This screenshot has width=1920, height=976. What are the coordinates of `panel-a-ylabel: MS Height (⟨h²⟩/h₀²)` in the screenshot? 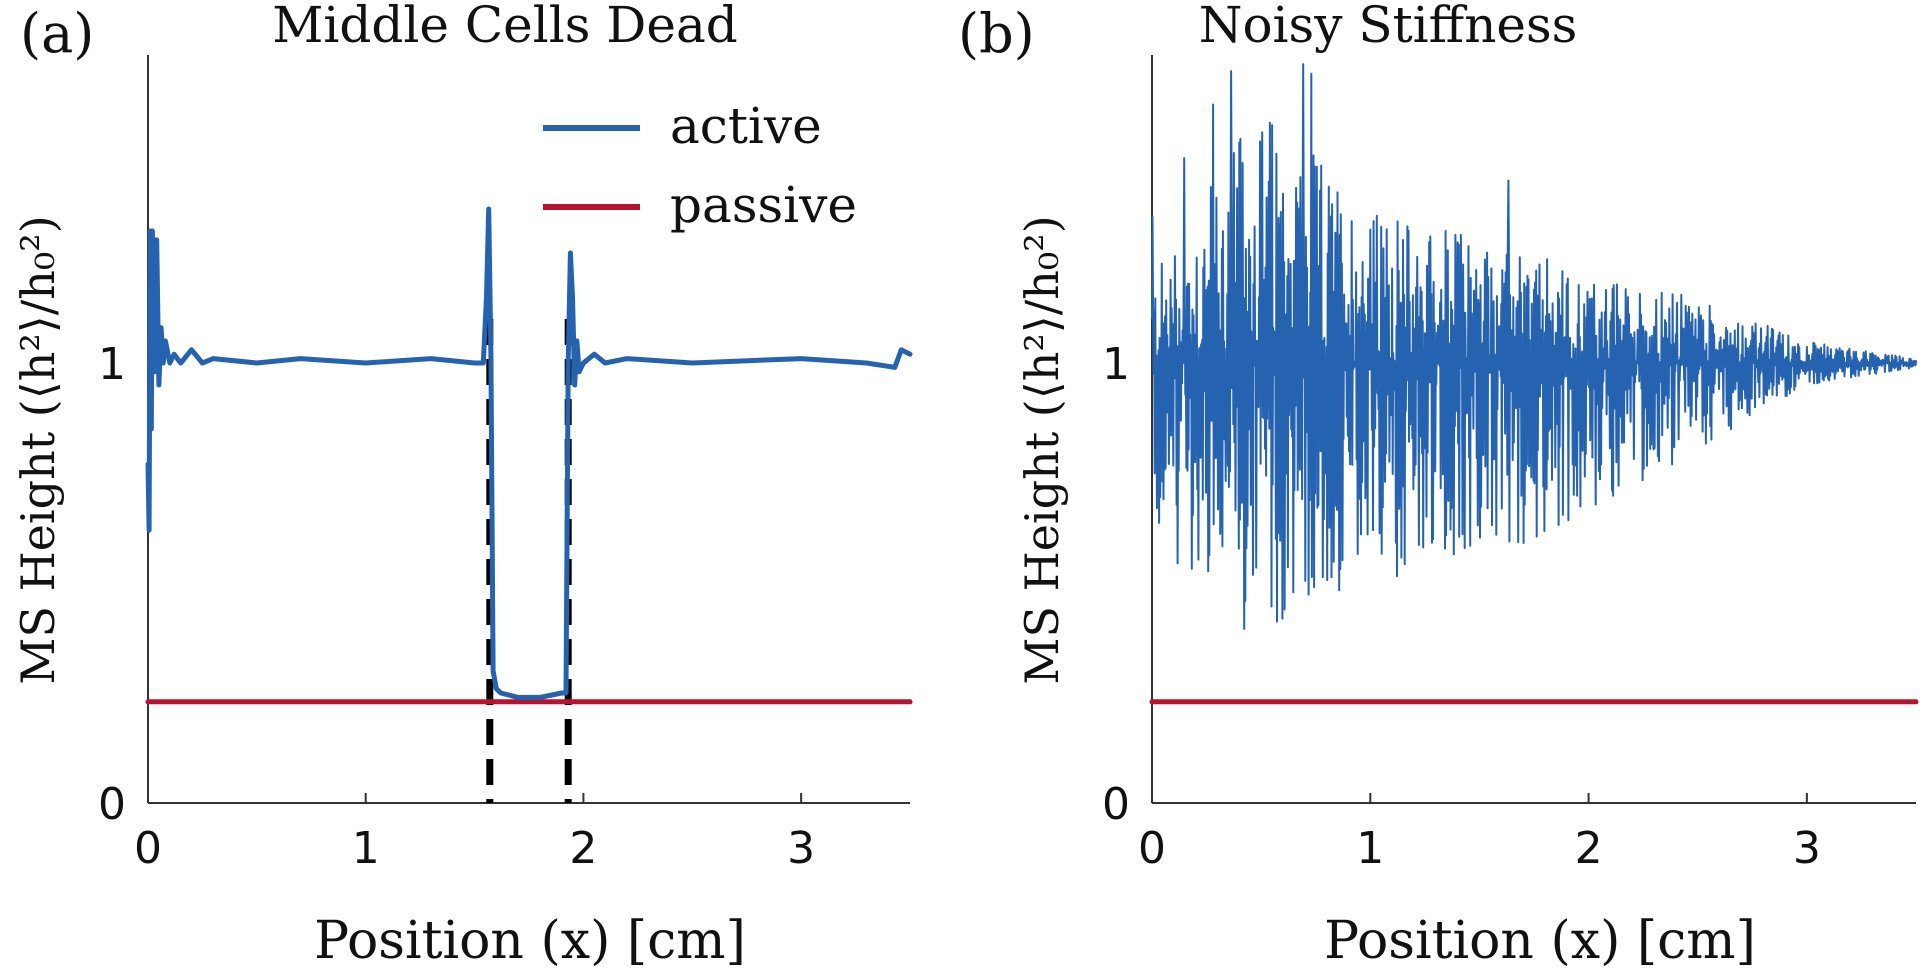 It's located at (38, 449).